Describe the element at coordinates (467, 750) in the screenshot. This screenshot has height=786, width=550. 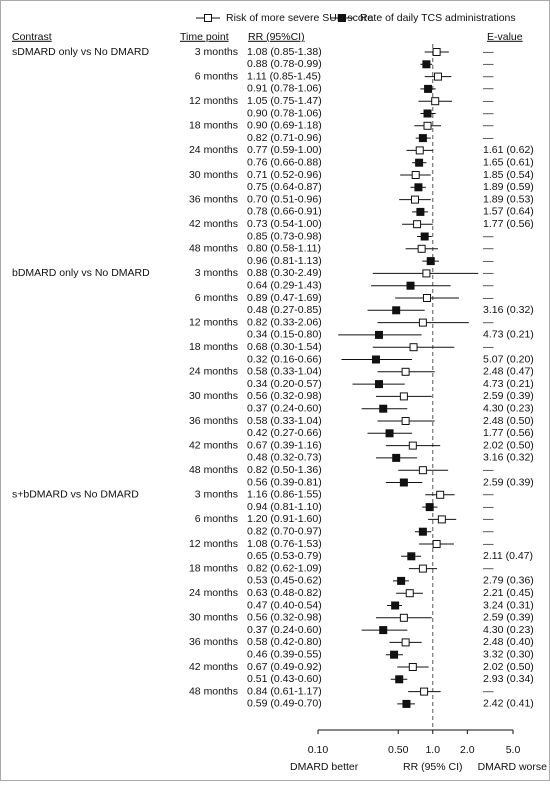
I see `x-tick-label: 2.0` at that location.